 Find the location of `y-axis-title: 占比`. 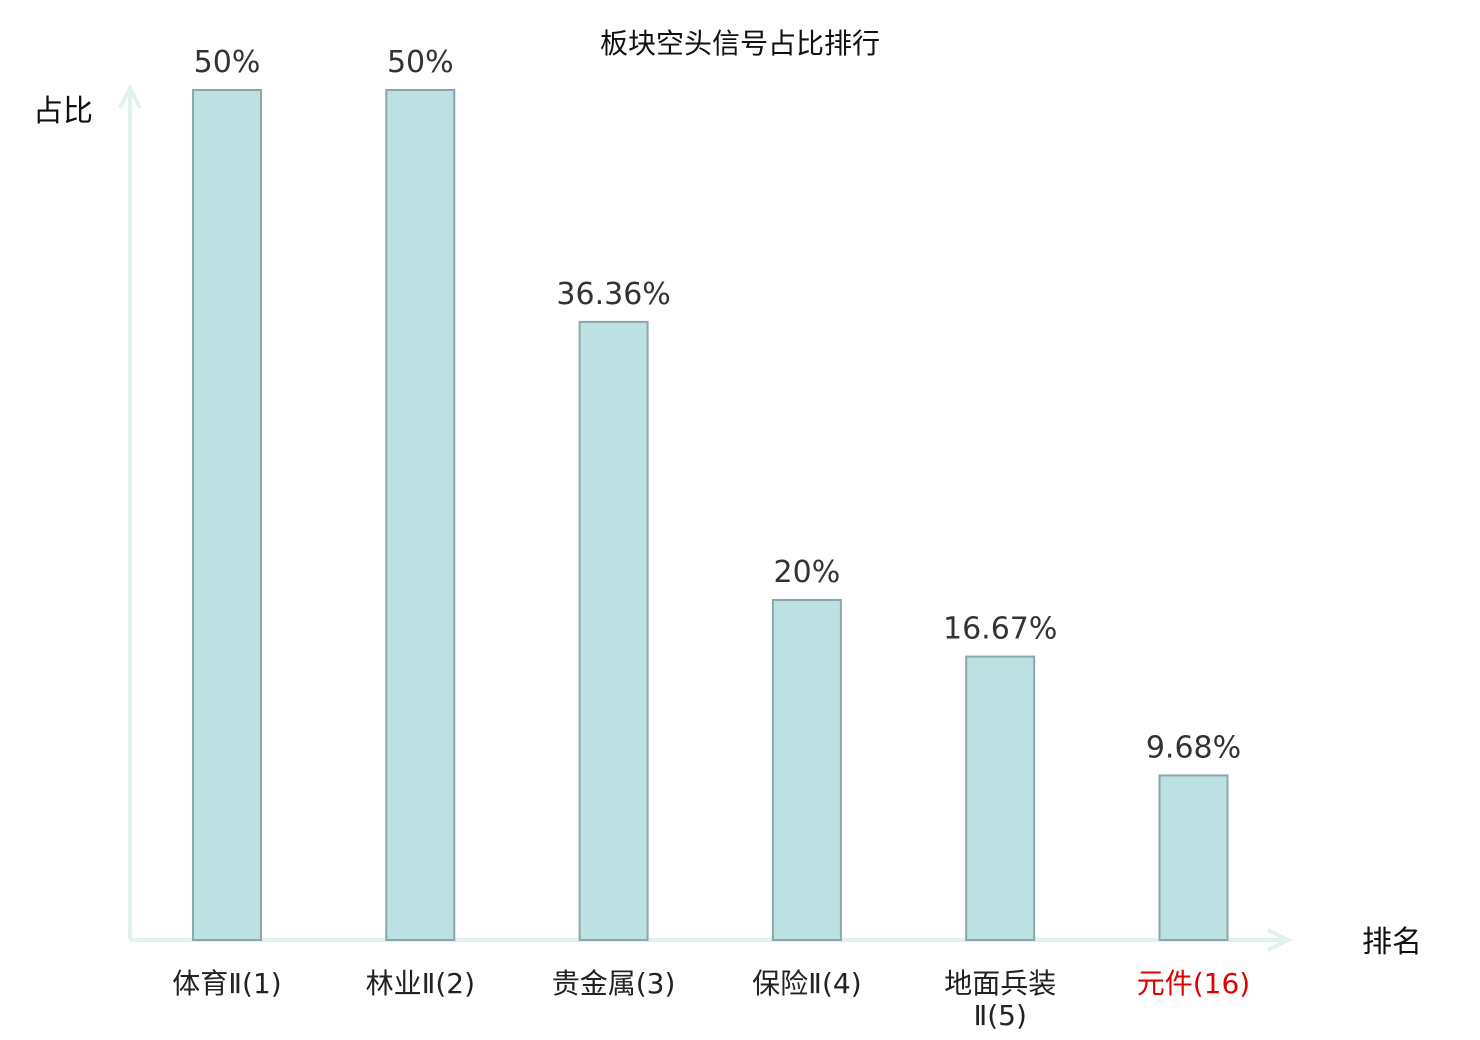

y-axis-title: 占比 is located at coordinates (63, 111).